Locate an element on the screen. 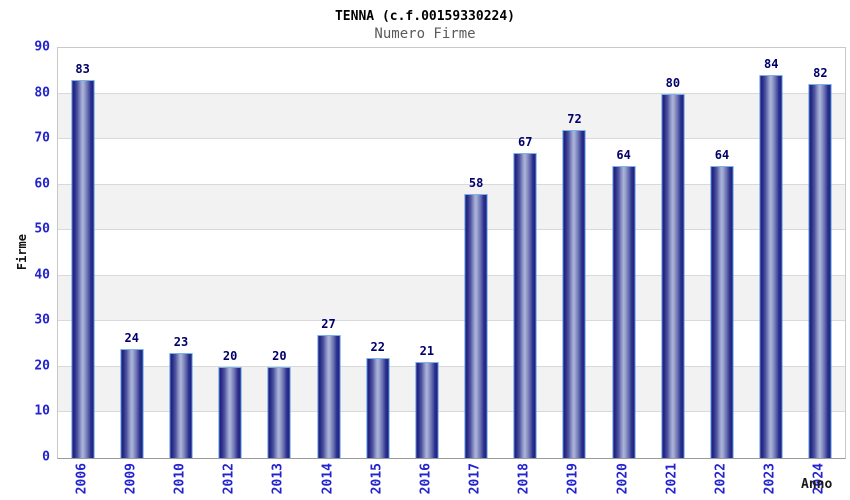 This screenshot has width=850, height=500. bar-value-label: 82 is located at coordinates (820, 73).